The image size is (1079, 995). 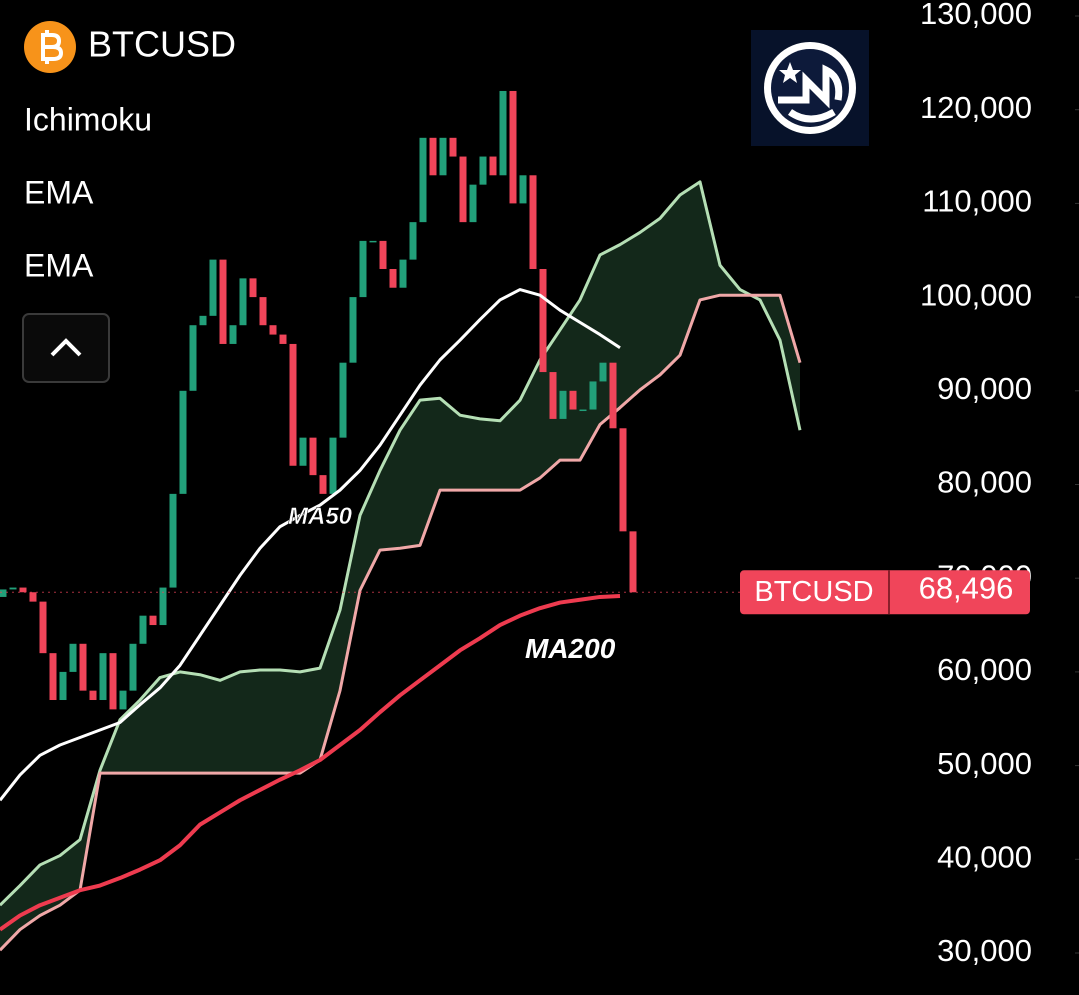 What do you see at coordinates (162, 44) in the screenshot?
I see `symbol-title: BTCUSD` at bounding box center [162, 44].